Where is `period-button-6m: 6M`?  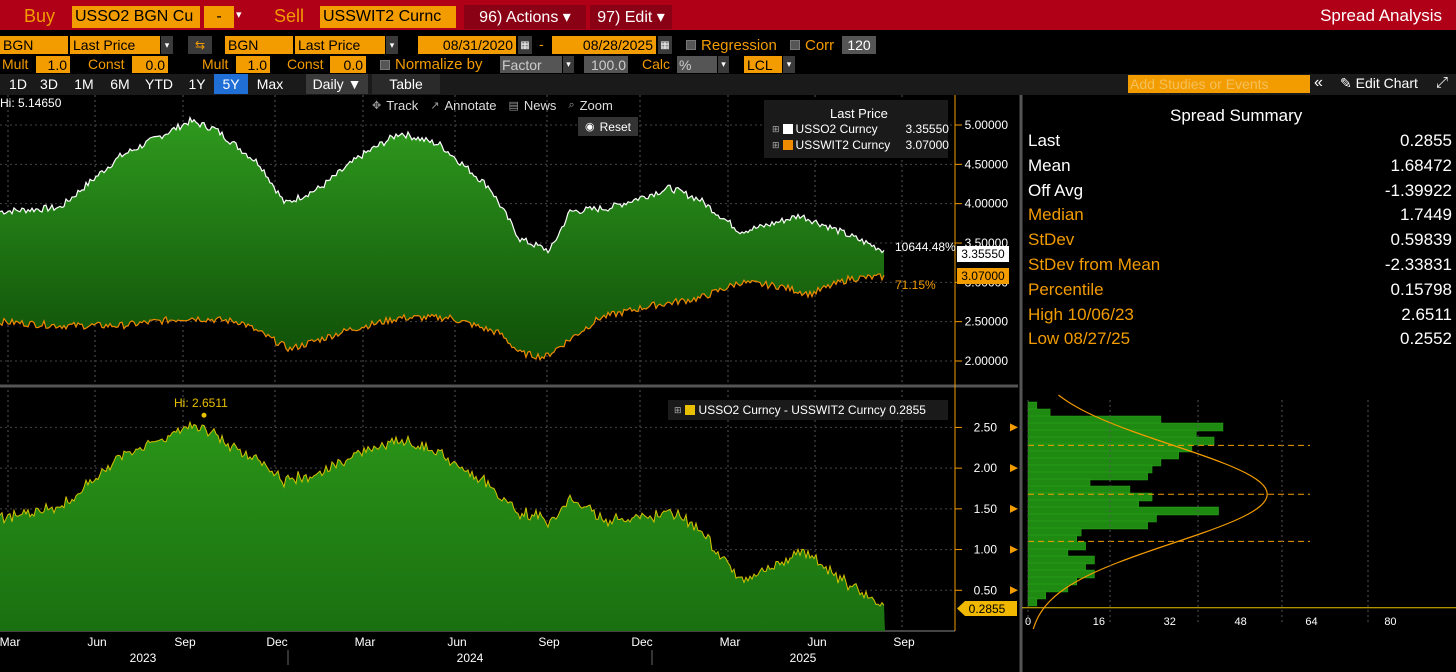 period-button-6m: 6M is located at coordinates (120, 84).